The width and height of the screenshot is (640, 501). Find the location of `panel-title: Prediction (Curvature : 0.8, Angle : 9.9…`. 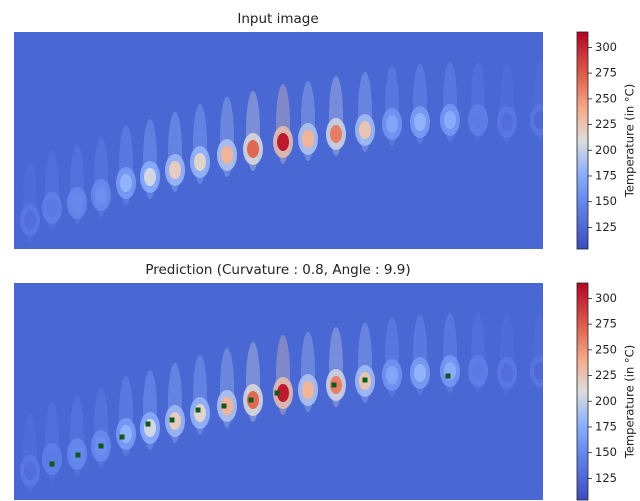

panel-title: Prediction (Curvature : 0.8, Angle : 9.9… is located at coordinates (277, 270).